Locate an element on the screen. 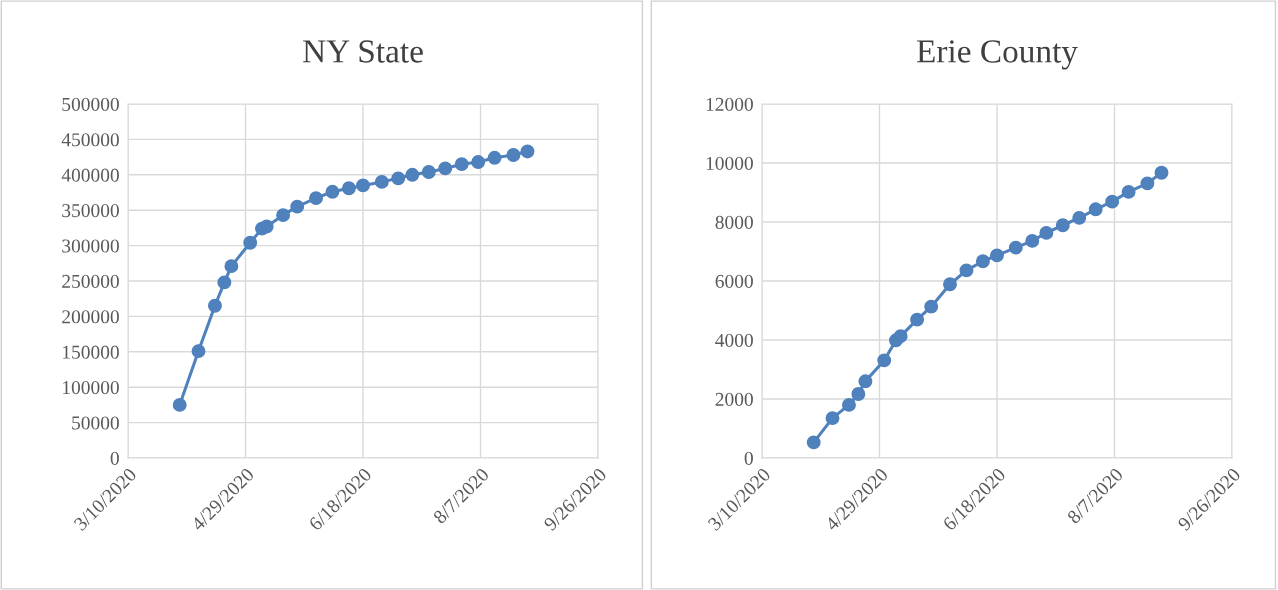 This screenshot has height=590, width=1278. y-tick-label: 250000 is located at coordinates (90, 281).